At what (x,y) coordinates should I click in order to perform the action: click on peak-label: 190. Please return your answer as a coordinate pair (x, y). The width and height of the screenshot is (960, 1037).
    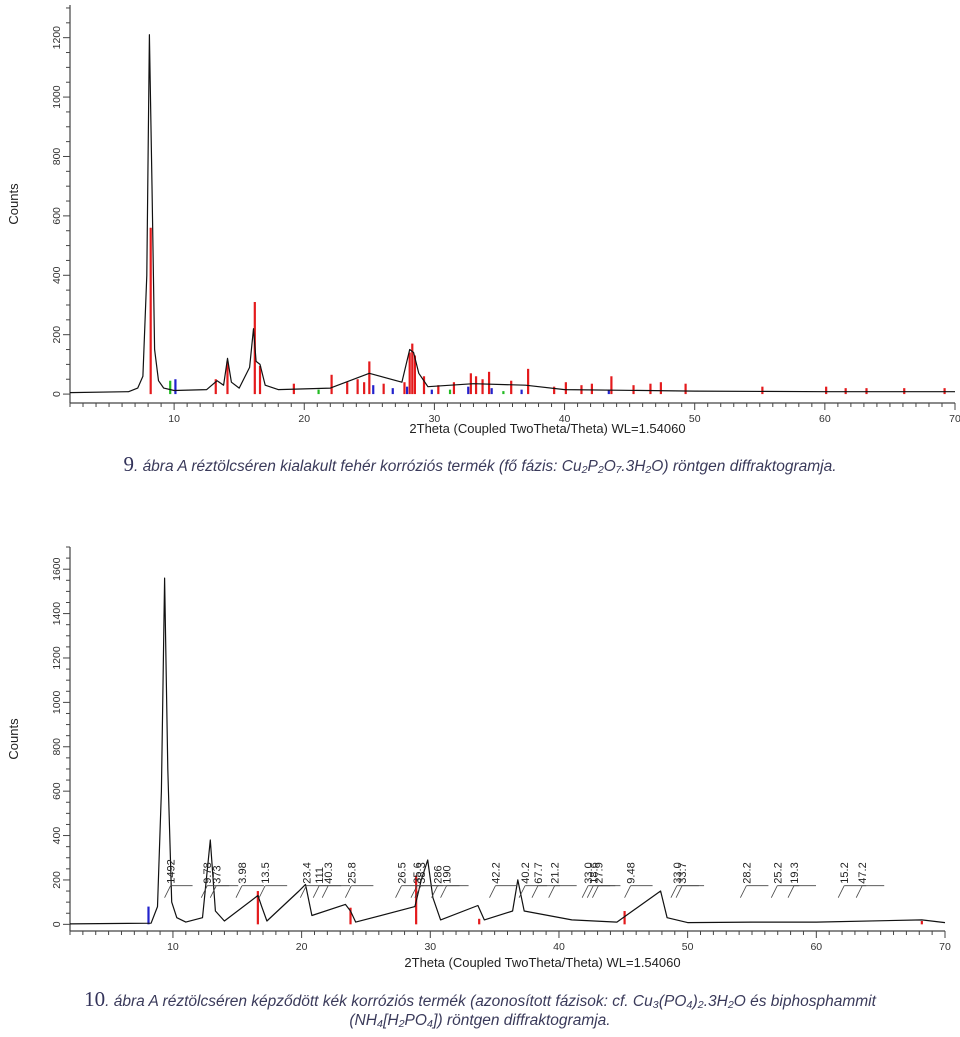
    Looking at the image, I should click on (454, 881).